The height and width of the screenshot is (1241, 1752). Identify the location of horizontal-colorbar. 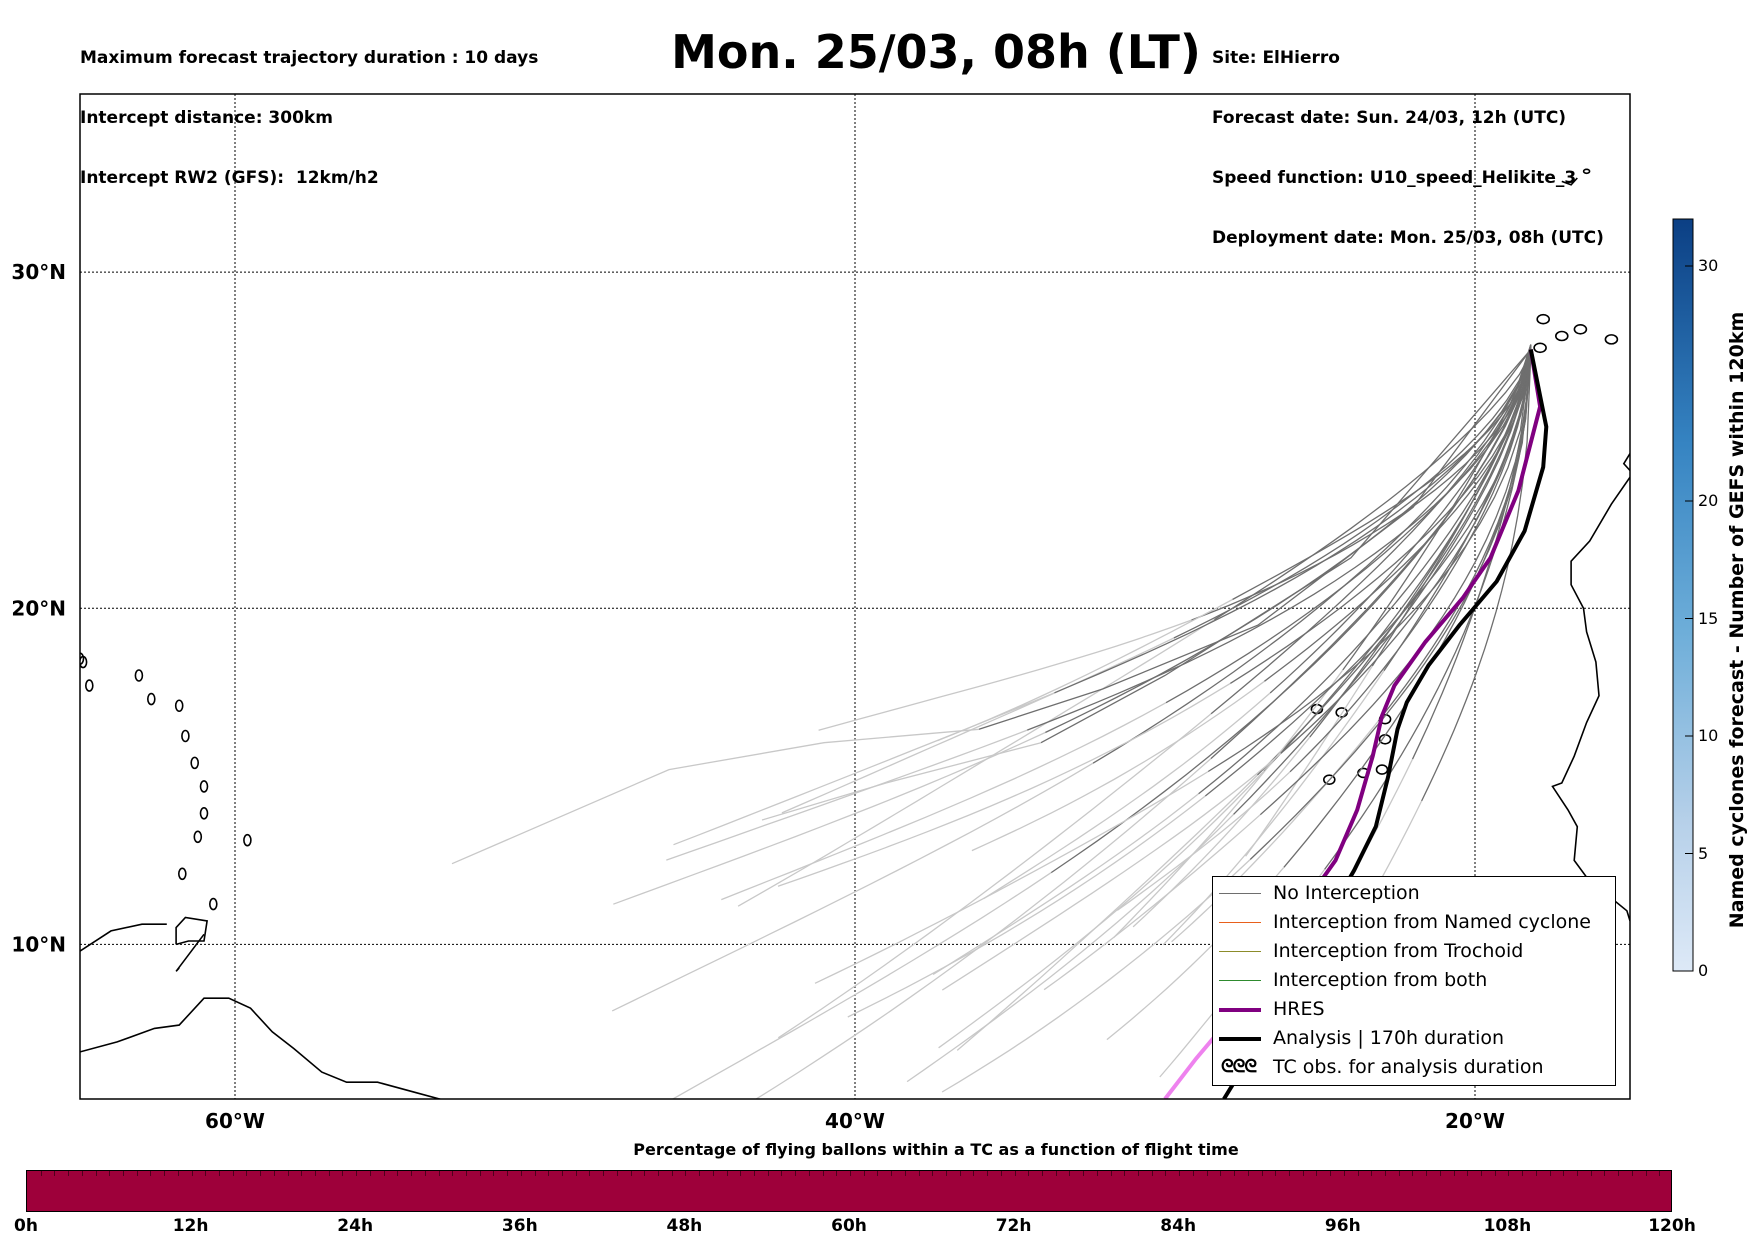
(849, 1191).